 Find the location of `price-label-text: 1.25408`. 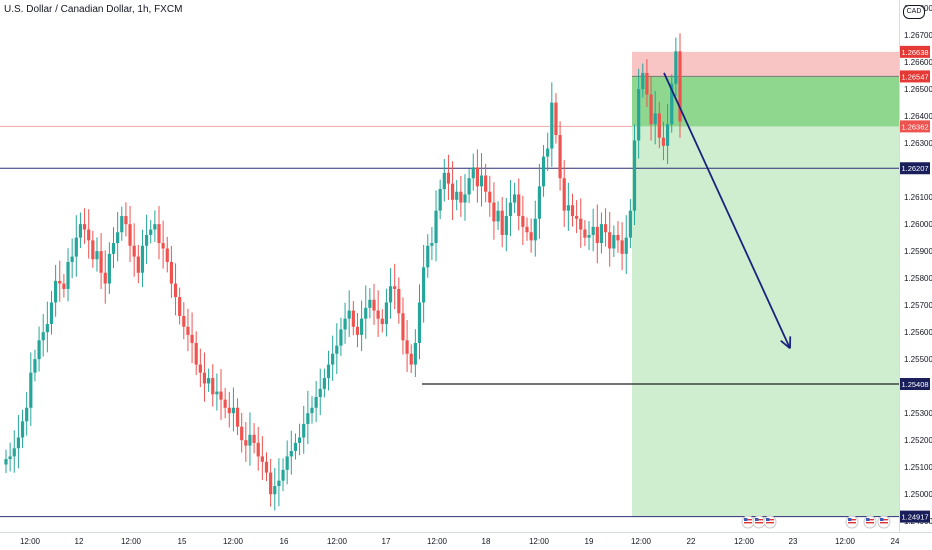

price-label-text: 1.25408 is located at coordinates (914, 384).